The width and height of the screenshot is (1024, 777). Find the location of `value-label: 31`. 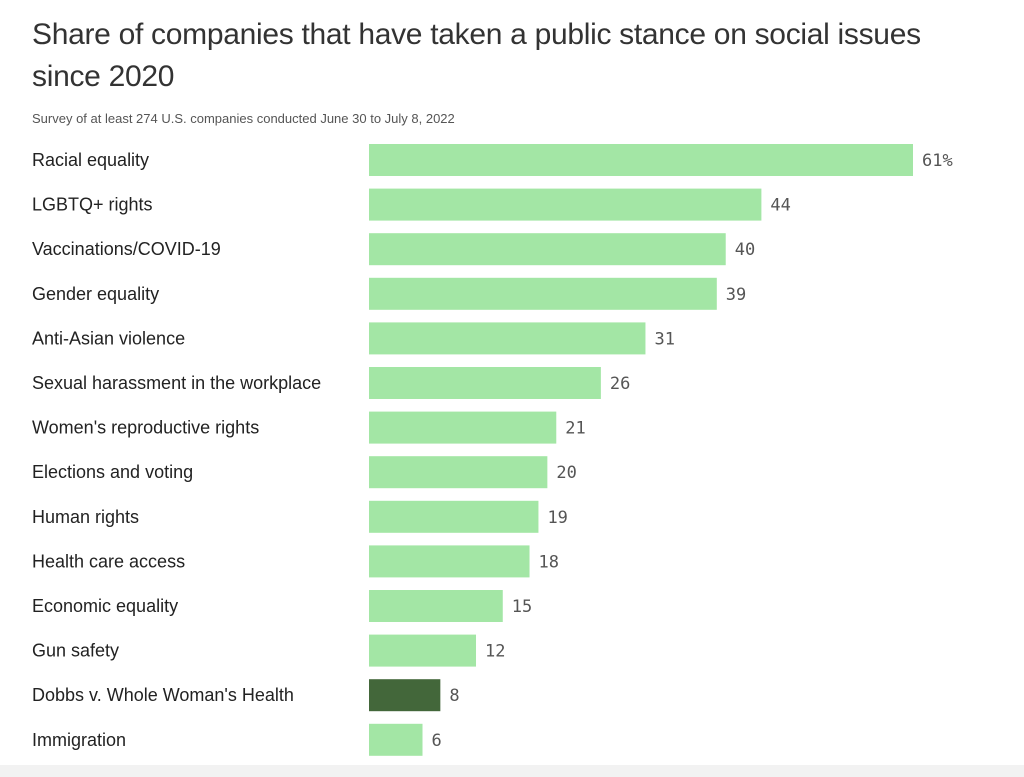

value-label: 31 is located at coordinates (664, 339).